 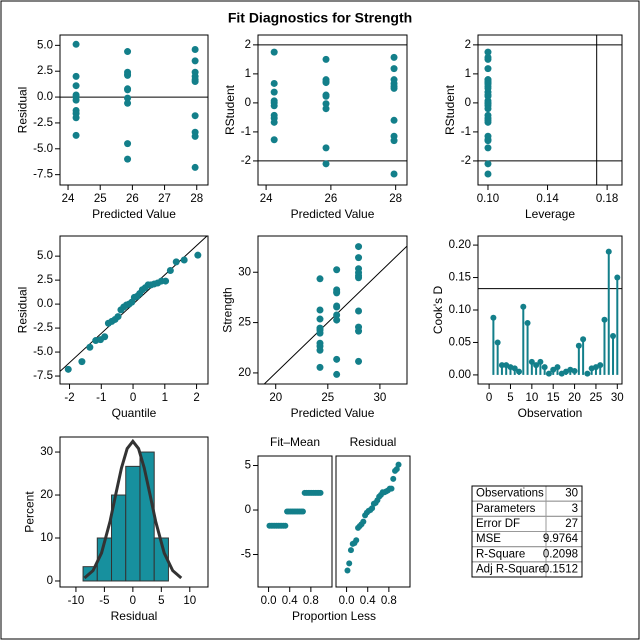 I want to click on y-axis-label: Residual, so click(x=22, y=310).